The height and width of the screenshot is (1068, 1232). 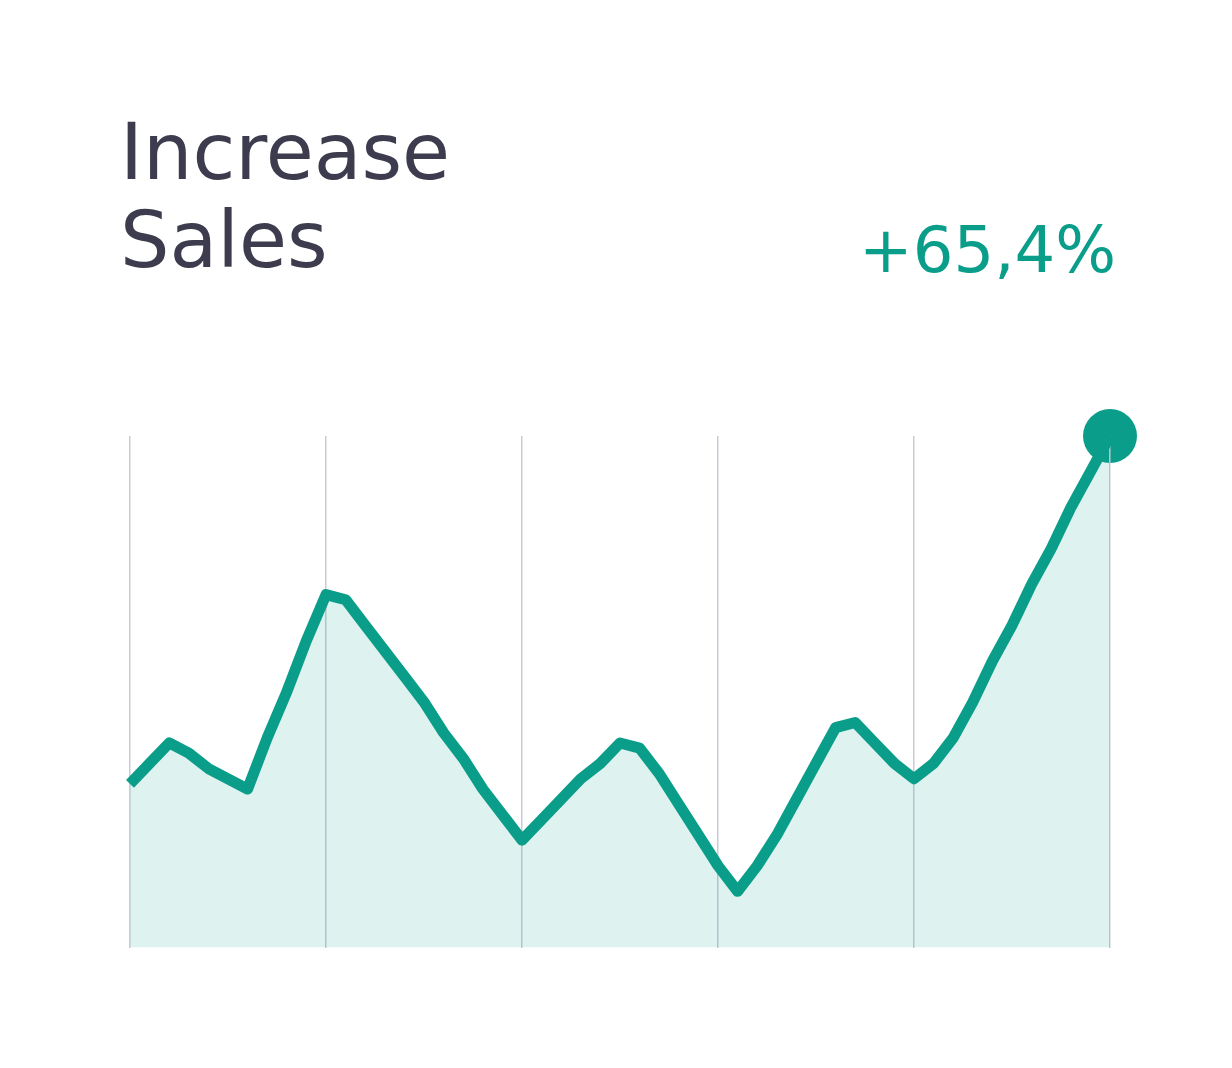 What do you see at coordinates (987, 250) in the screenshot?
I see `text: +65,4%` at bounding box center [987, 250].